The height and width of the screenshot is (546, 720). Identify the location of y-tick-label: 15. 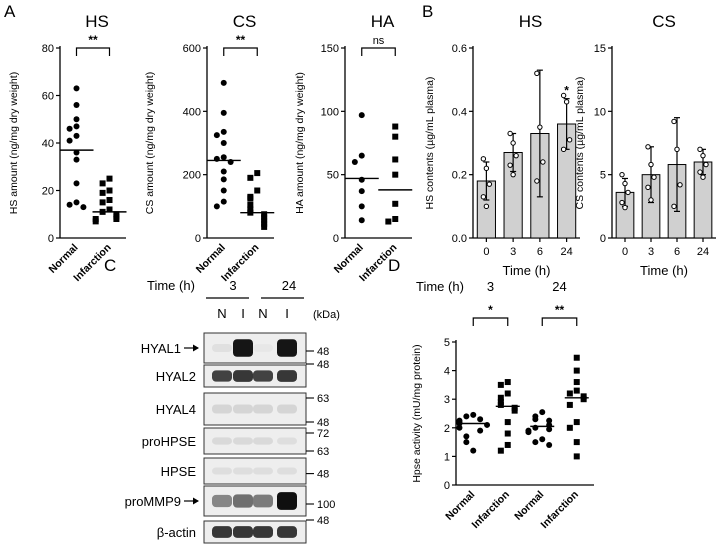
(600, 49).